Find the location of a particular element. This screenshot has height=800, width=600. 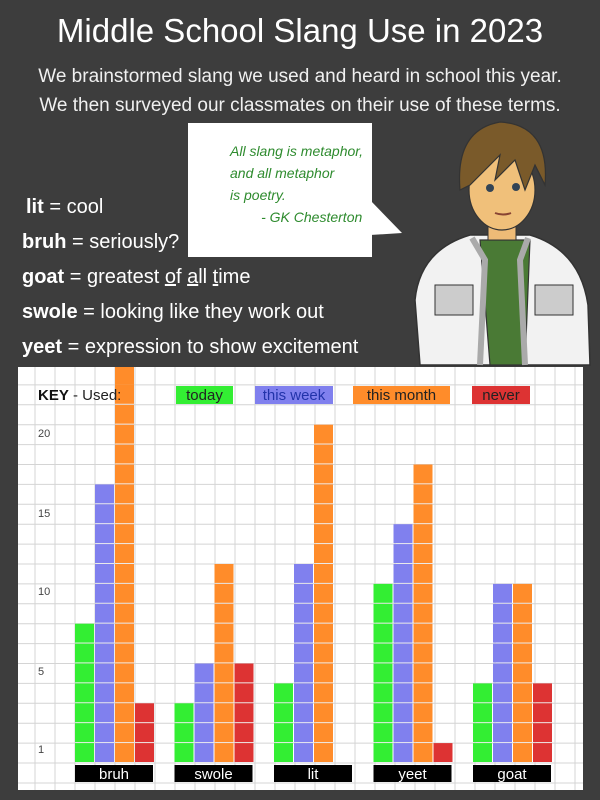

legend-label: this month is located at coordinates (401, 395).